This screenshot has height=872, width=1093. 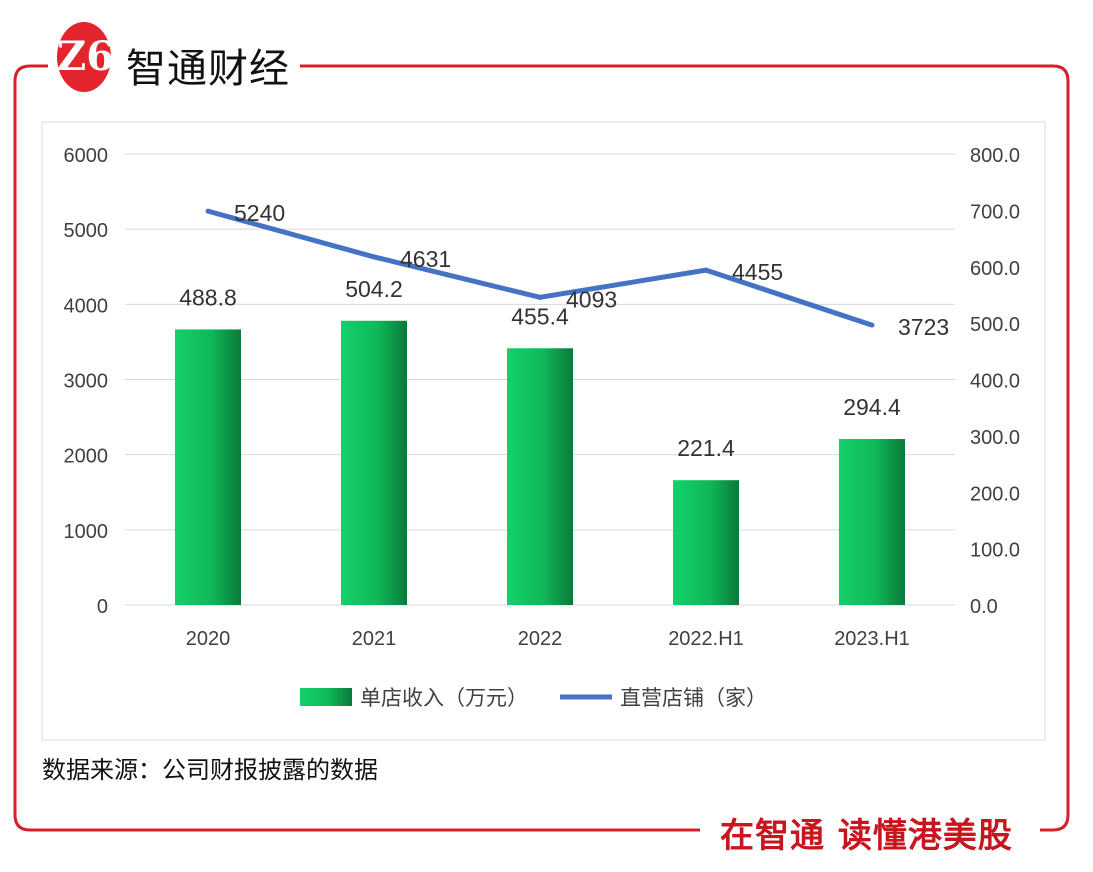 I want to click on right-axis-tick: 600.0, so click(x=995, y=269).